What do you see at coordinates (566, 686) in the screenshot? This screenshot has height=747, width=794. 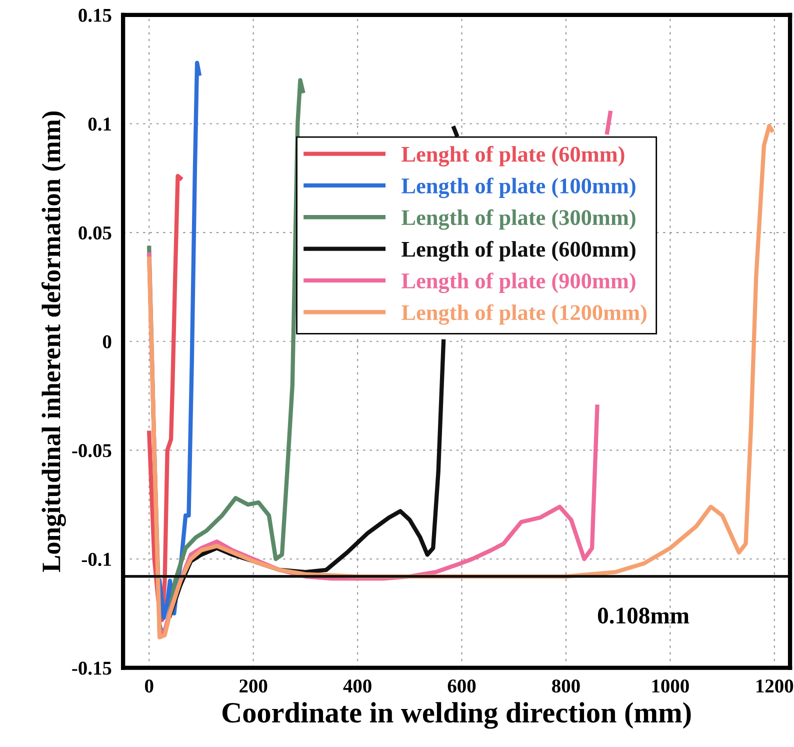 I see `x-tick-label: 800` at bounding box center [566, 686].